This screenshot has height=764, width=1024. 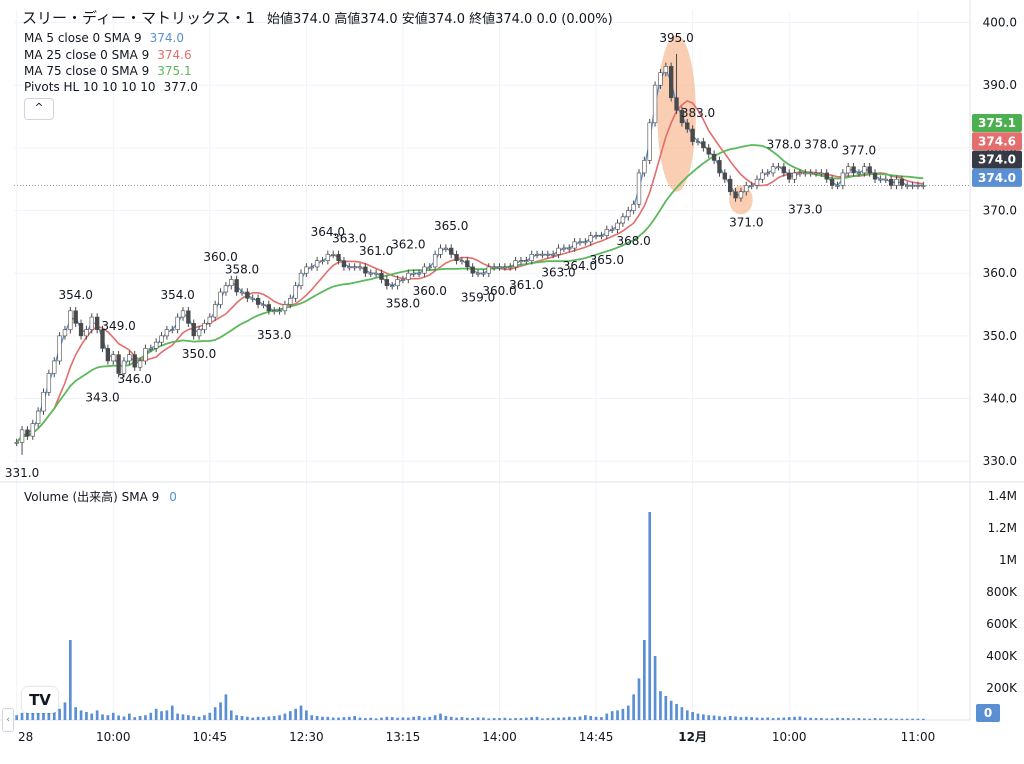 I want to click on pivot-label: 353.0, so click(x=274, y=335).